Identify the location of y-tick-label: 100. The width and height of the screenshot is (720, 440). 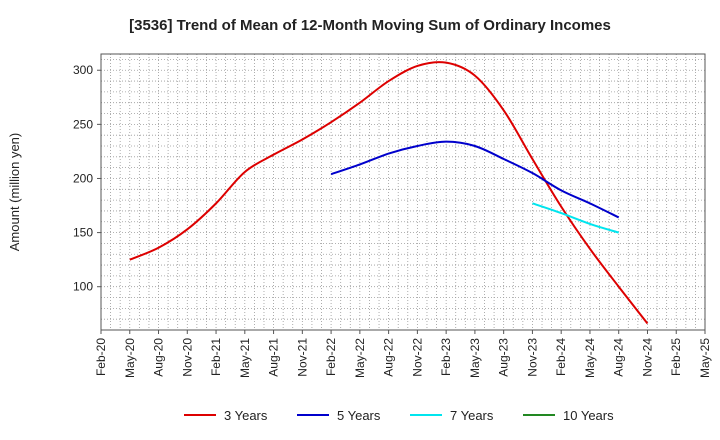
(83, 287).